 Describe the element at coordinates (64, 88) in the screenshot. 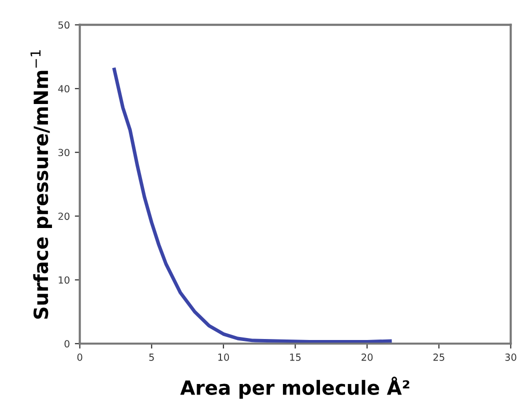

I see `y-tick-label: 40` at that location.